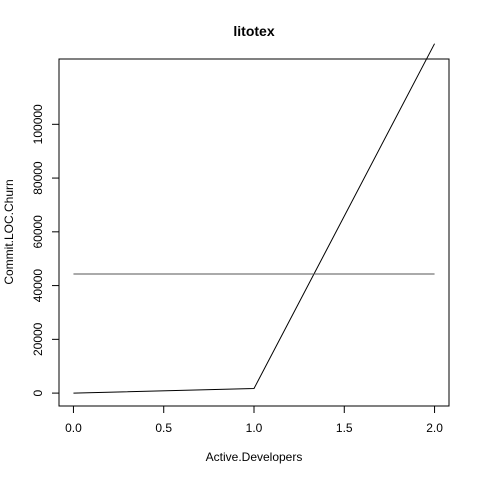 The height and width of the screenshot is (480, 480). I want to click on chart-title: litotex, so click(253, 31).